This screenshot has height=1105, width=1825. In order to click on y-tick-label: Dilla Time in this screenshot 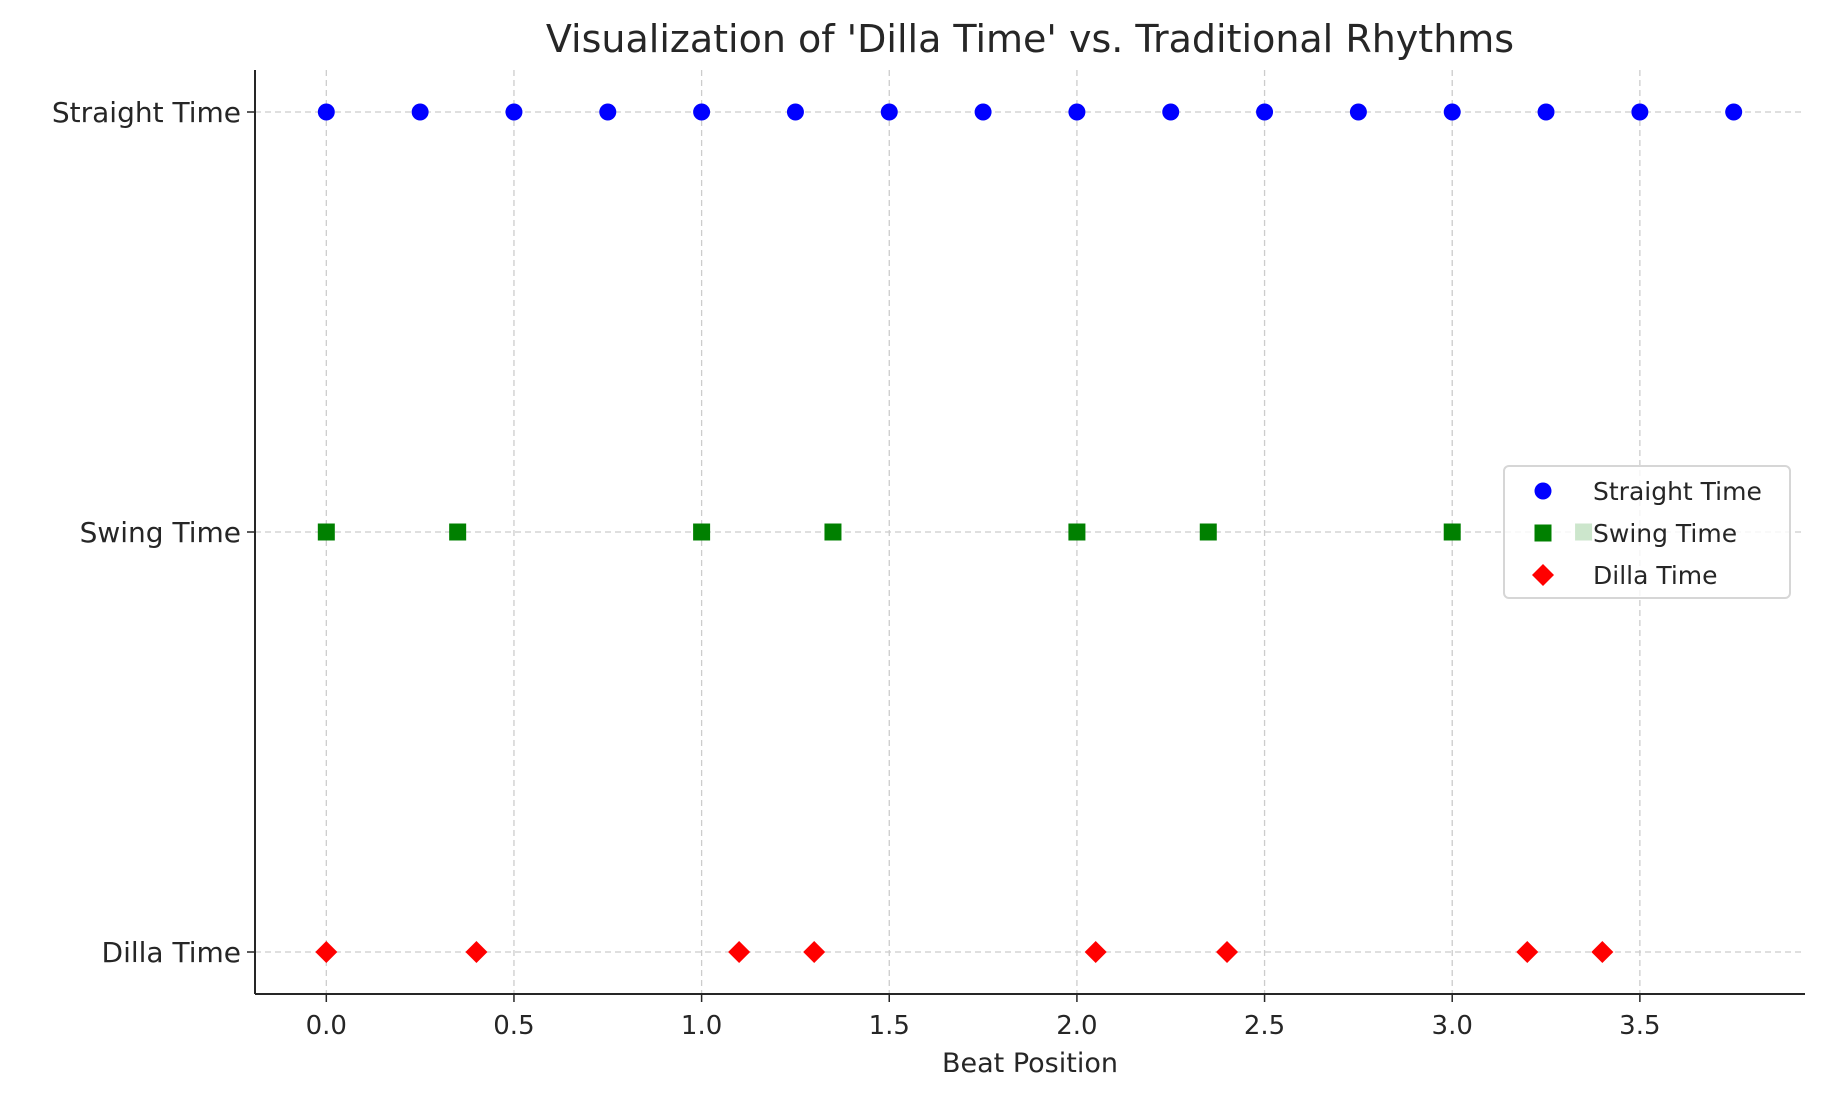, I will do `click(171, 952)`.